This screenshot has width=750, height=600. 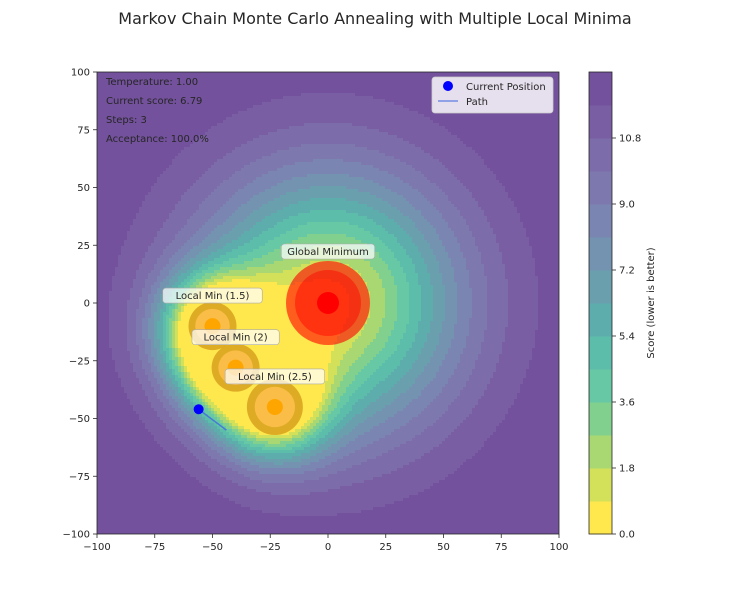 What do you see at coordinates (328, 543) in the screenshot?
I see `x-tick: 0` at bounding box center [328, 543].